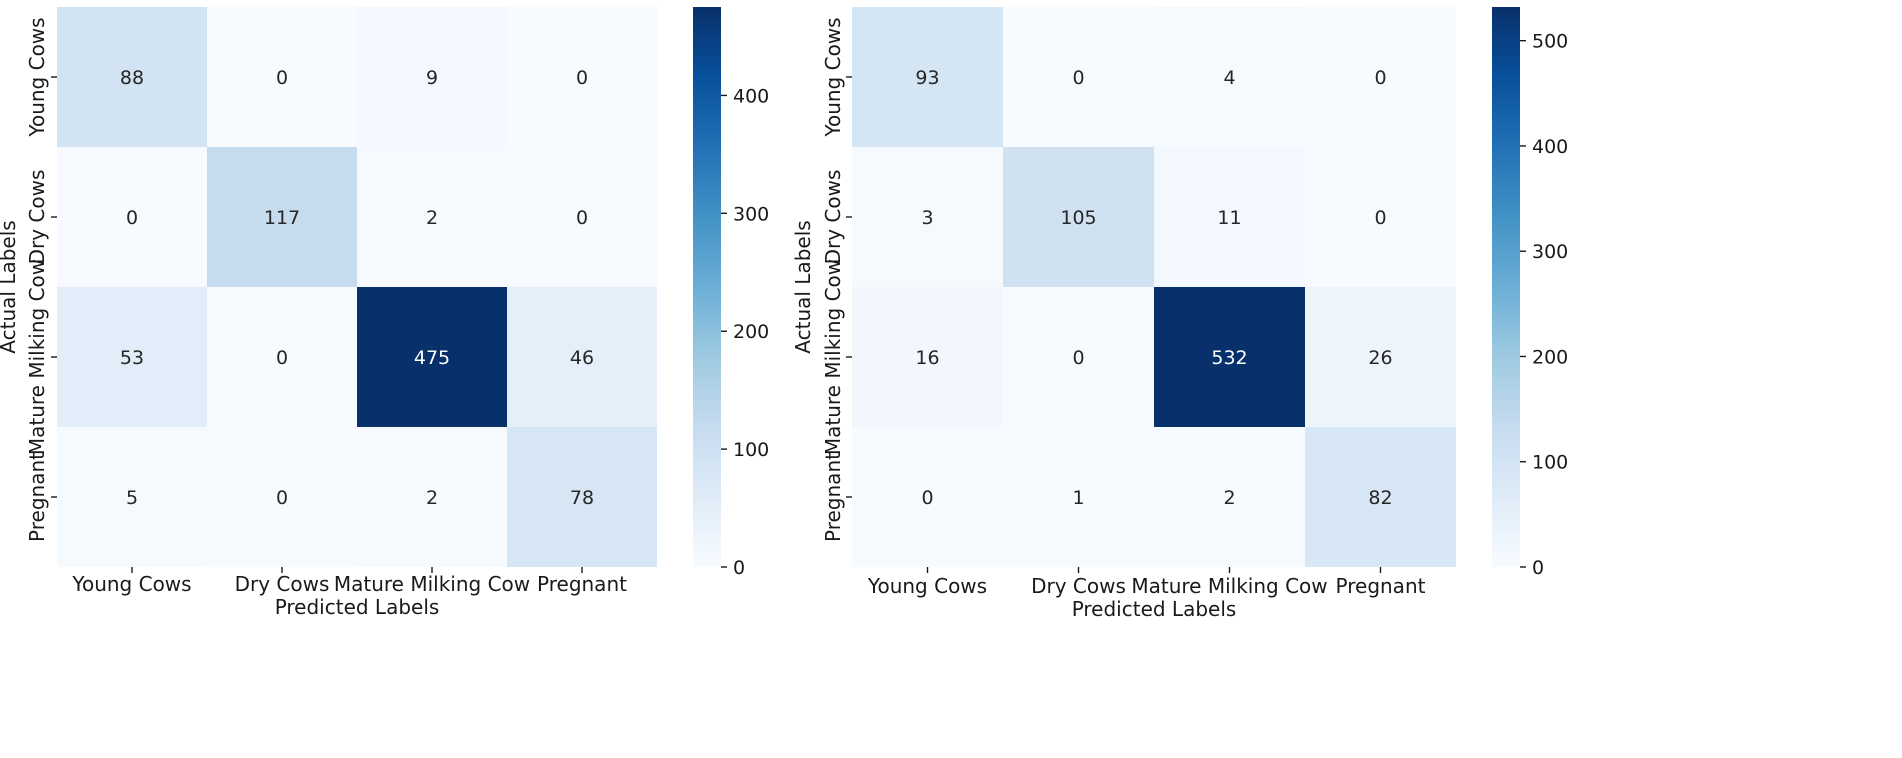 This screenshot has height=758, width=1902. I want to click on cell-value-label: 475, so click(432, 358).